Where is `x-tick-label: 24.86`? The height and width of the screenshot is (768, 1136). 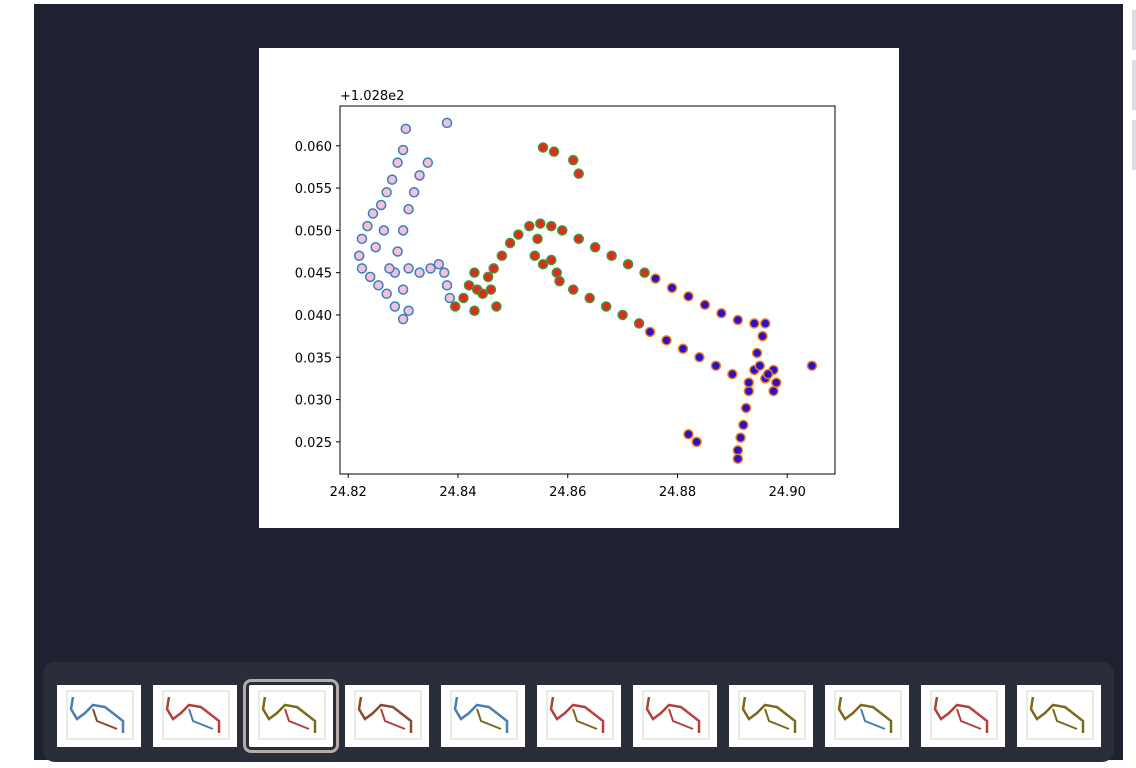 x-tick-label: 24.86 is located at coordinates (567, 492).